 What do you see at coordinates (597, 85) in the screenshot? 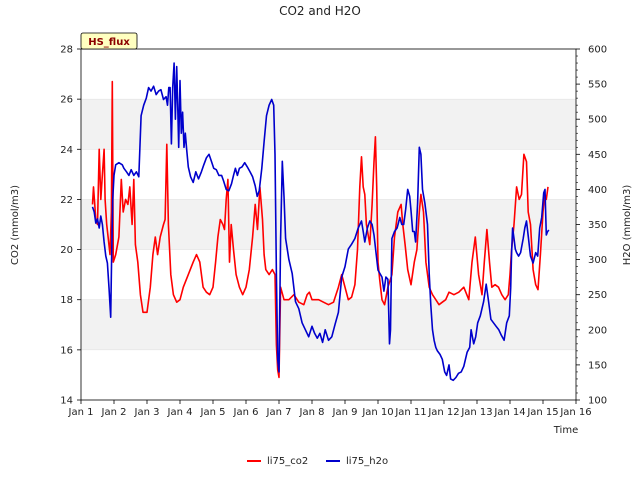
I see `y-right-tick-label: 550` at bounding box center [597, 85].